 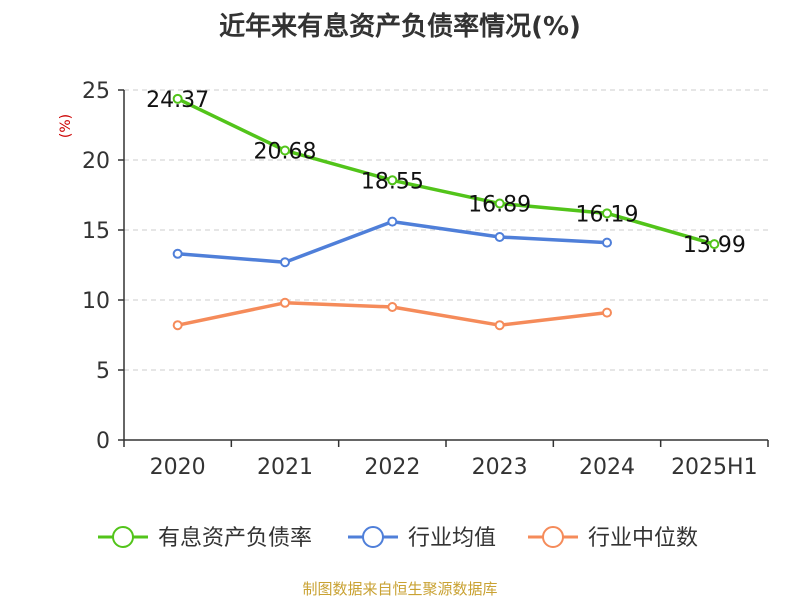 I want to click on data-label-0: 24.37, so click(x=177, y=100).